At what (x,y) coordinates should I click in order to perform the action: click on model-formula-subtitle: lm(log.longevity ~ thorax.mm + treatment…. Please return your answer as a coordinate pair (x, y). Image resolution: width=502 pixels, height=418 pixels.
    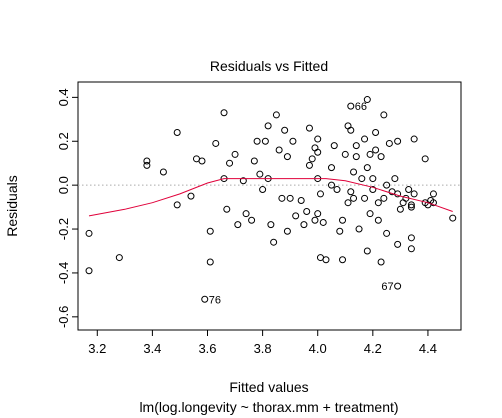
    Looking at the image, I should click on (268, 407).